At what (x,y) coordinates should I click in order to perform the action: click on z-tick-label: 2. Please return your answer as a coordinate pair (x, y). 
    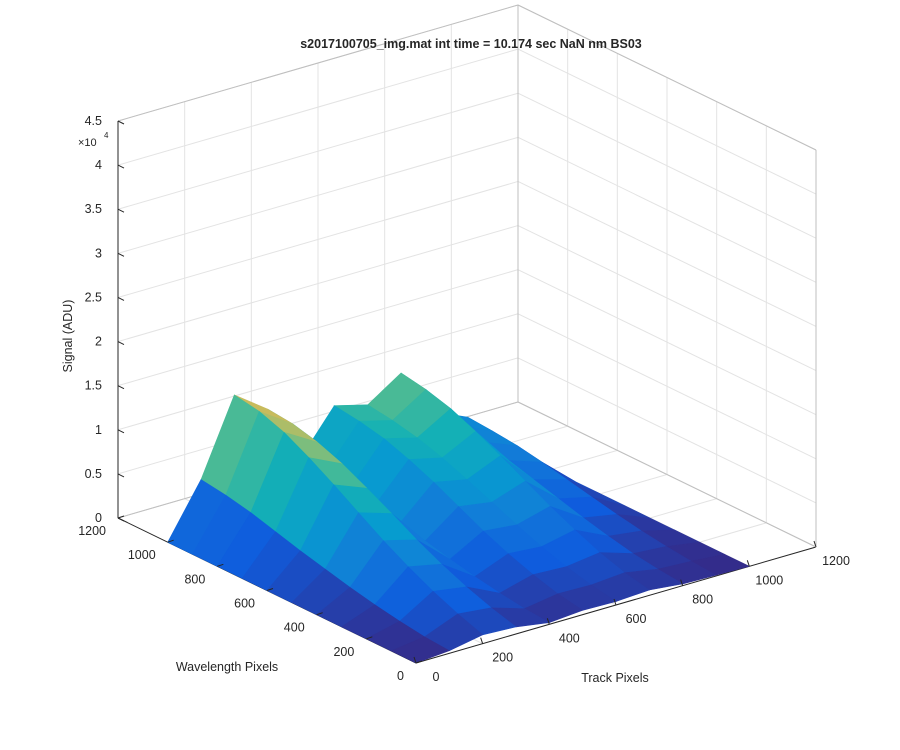
    Looking at the image, I should click on (98, 342).